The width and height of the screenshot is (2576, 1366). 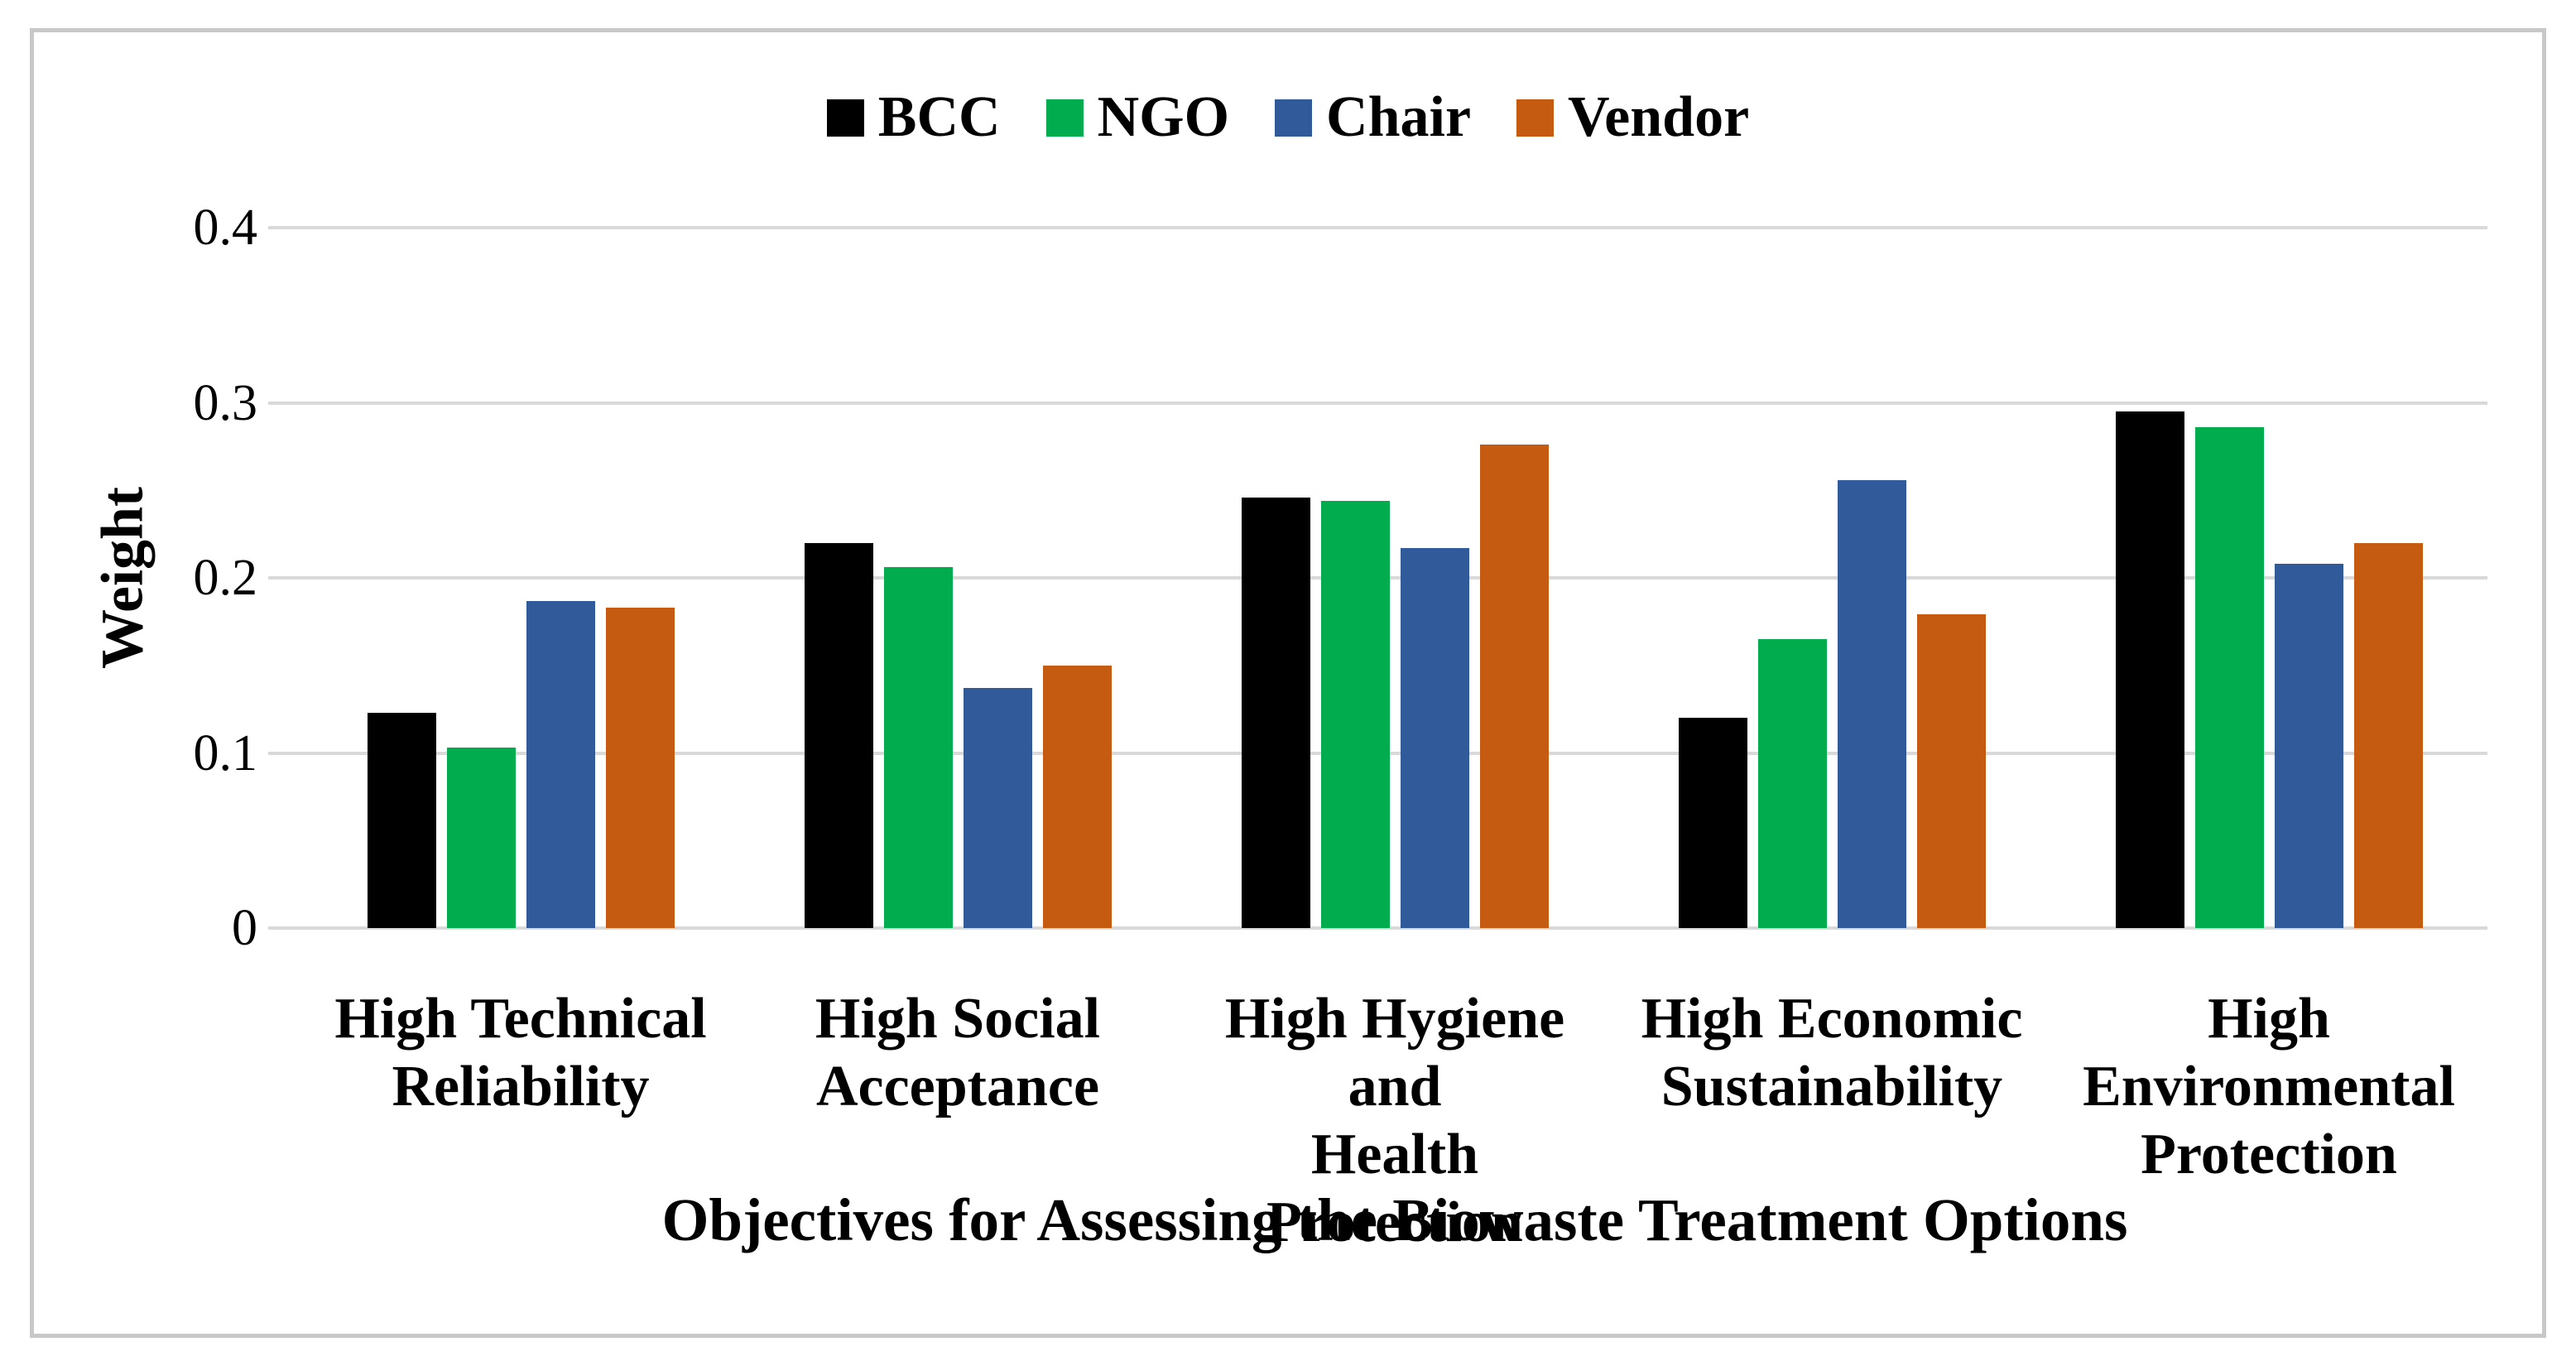 I want to click on y-tick-label: 0, so click(x=244, y=928).